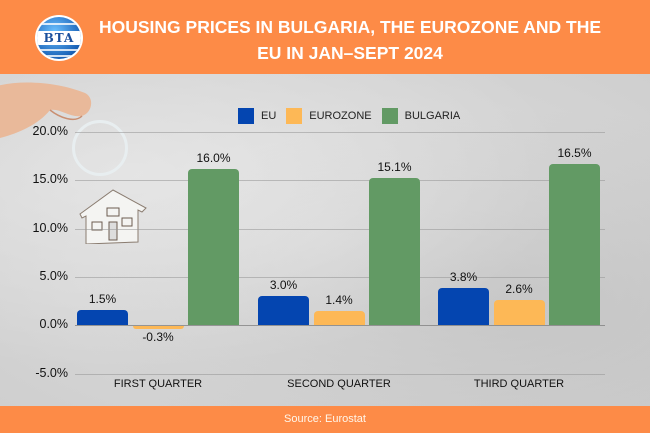 The height and width of the screenshot is (433, 650). What do you see at coordinates (213, 158) in the screenshot?
I see `value-label-bulgaria-q1: 16.0%` at bounding box center [213, 158].